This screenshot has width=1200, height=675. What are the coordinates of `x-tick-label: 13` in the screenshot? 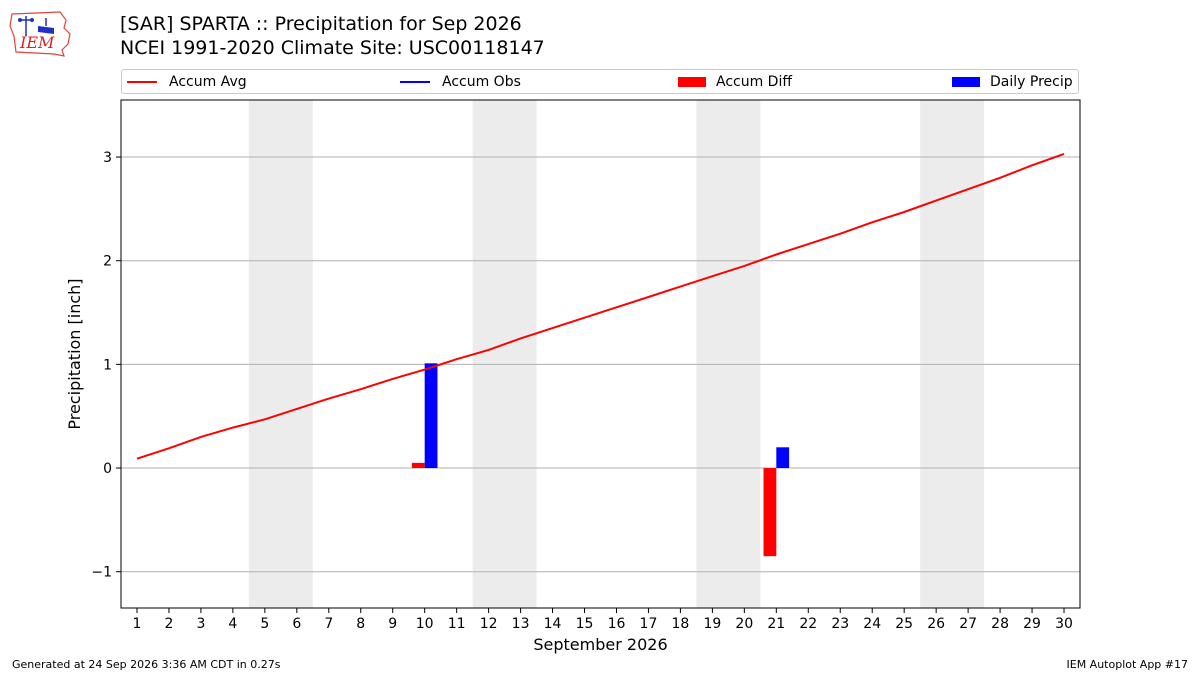 It's located at (521, 624).